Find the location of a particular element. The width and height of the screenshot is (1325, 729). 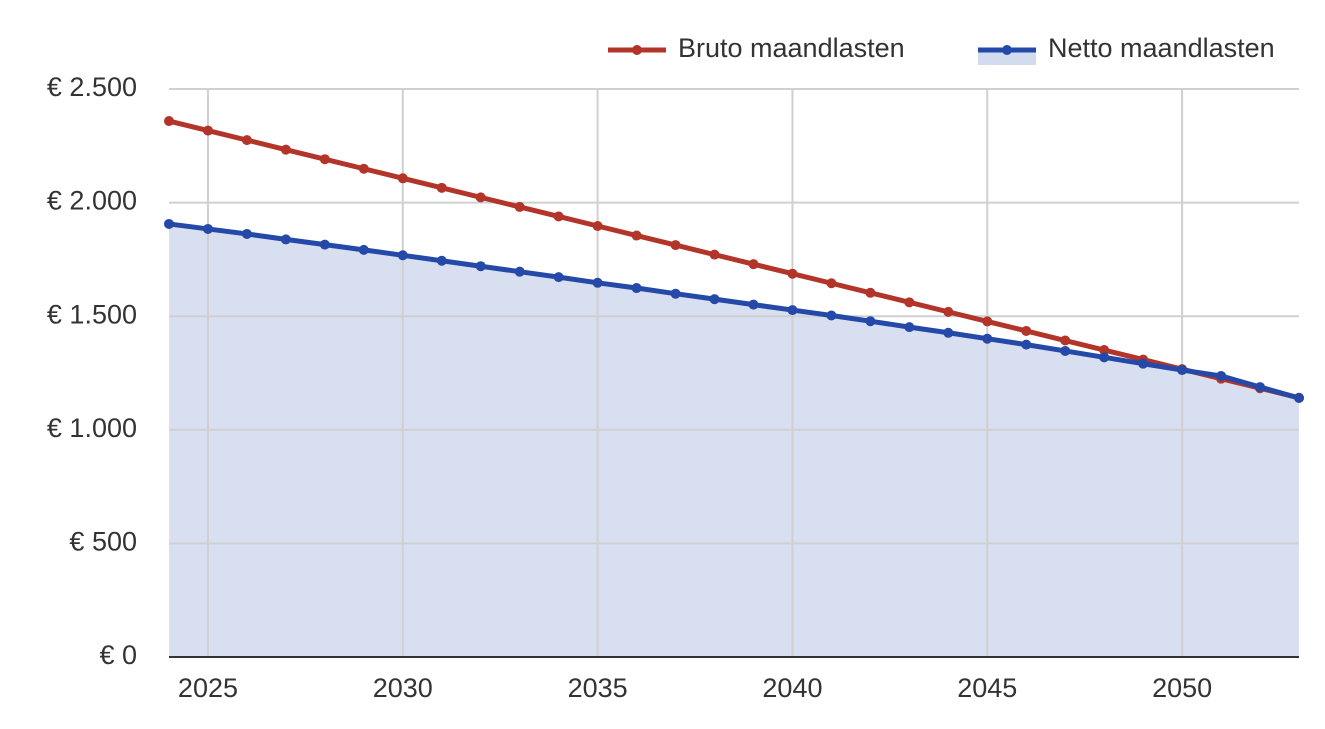

y-tick-label: € 500 is located at coordinates (103, 542).